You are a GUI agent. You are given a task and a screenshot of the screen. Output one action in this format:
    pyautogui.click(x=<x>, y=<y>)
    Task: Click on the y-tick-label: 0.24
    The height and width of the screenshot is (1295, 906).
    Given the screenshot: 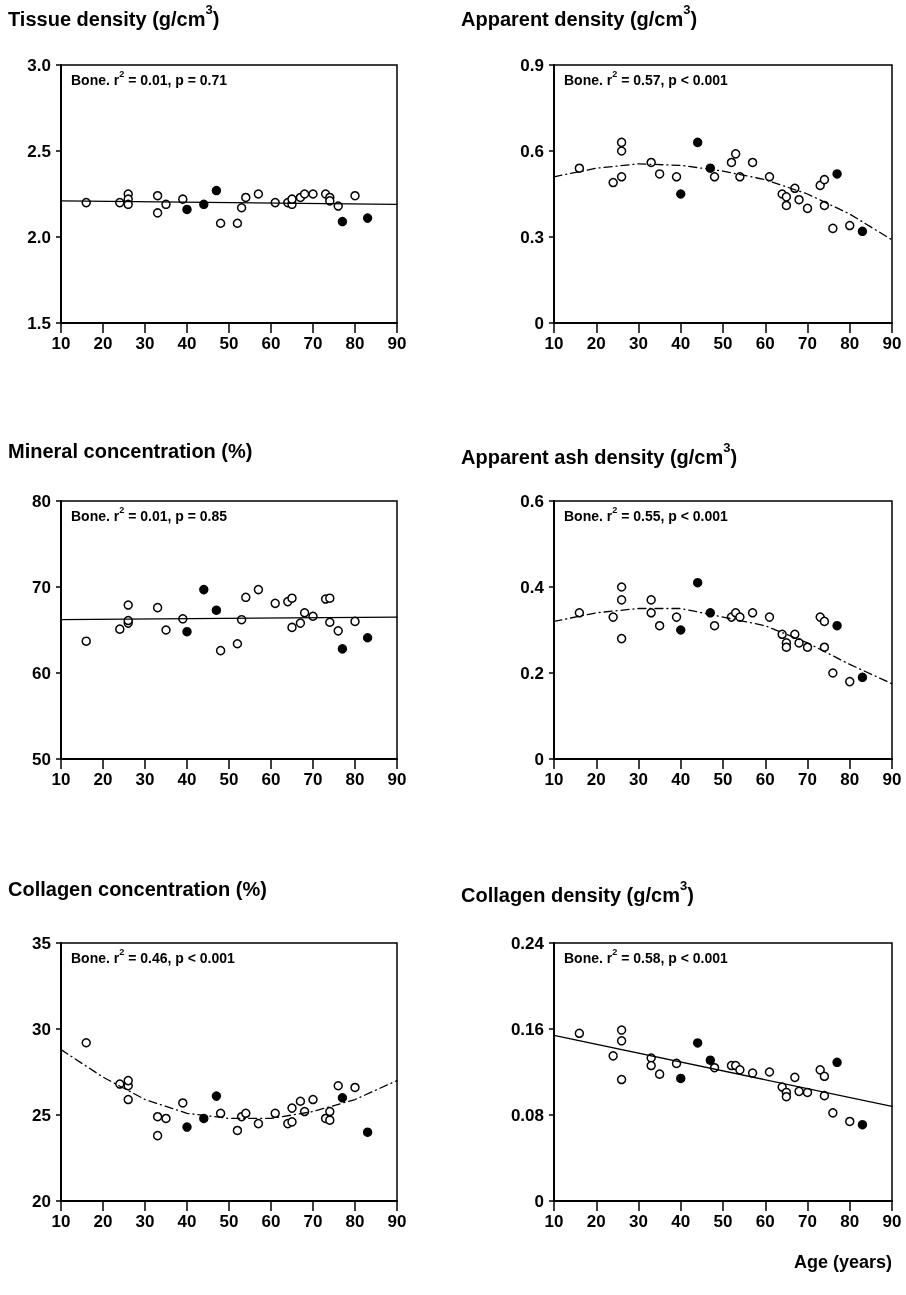 What is the action you would take?
    pyautogui.click(x=527, y=943)
    